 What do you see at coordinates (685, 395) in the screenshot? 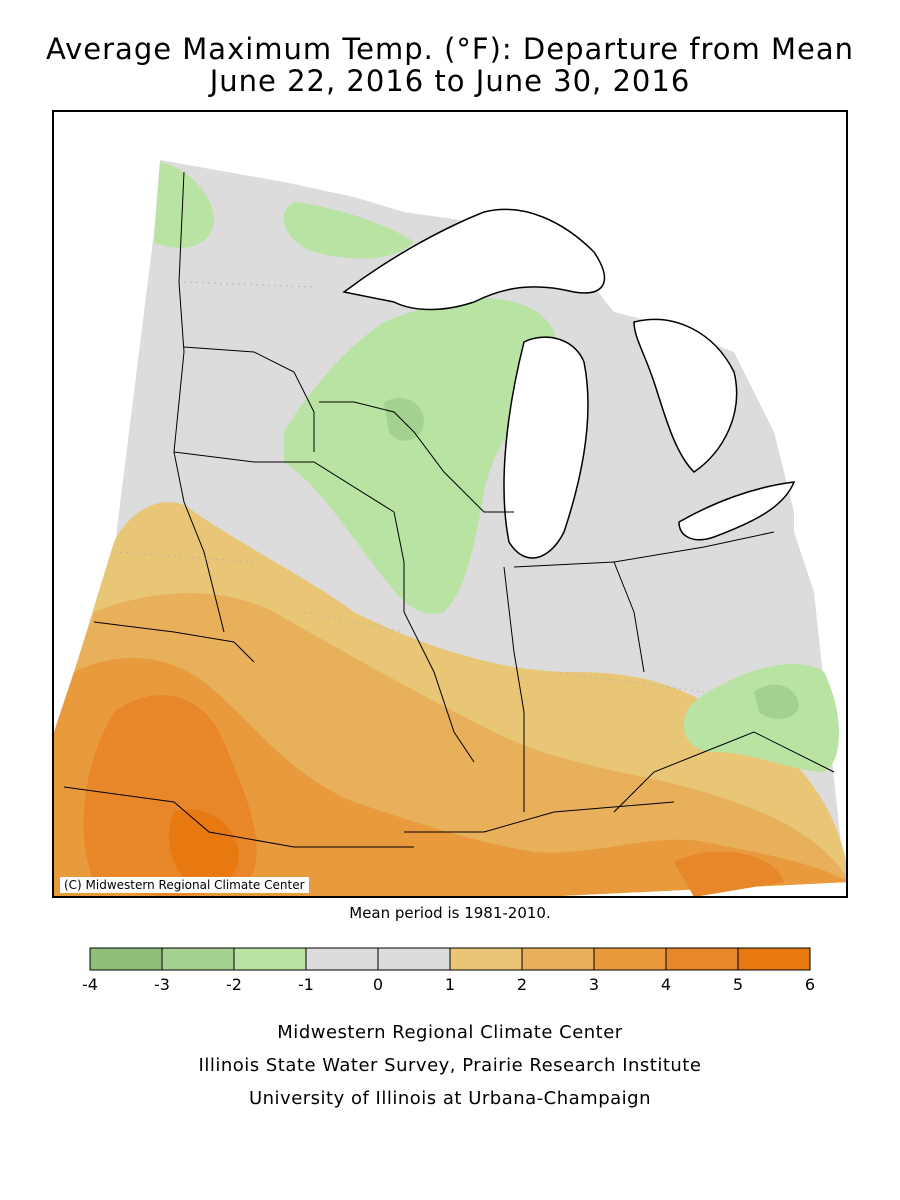
I see `lake-huron` at bounding box center [685, 395].